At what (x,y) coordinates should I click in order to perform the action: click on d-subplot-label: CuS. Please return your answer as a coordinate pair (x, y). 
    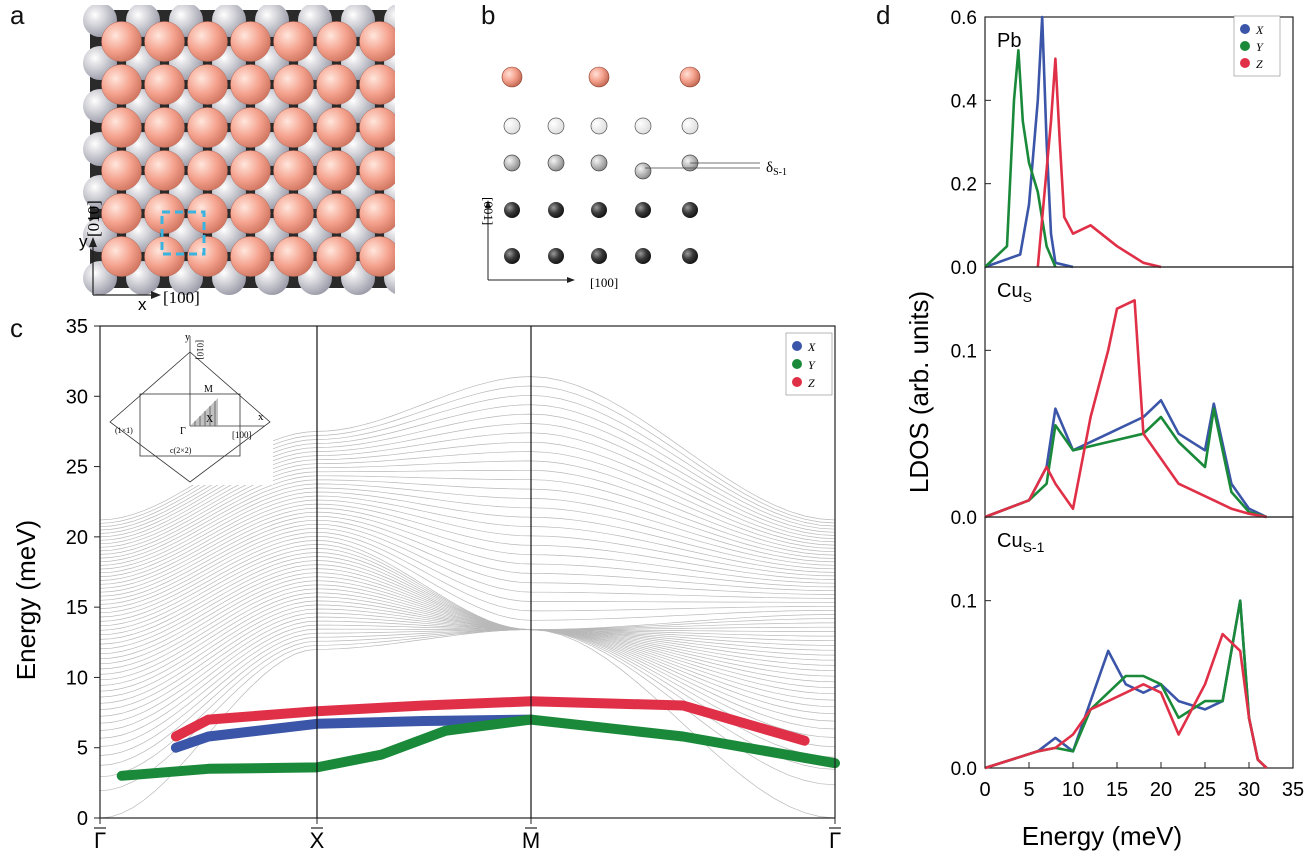
    Looking at the image, I should click on (1014, 292).